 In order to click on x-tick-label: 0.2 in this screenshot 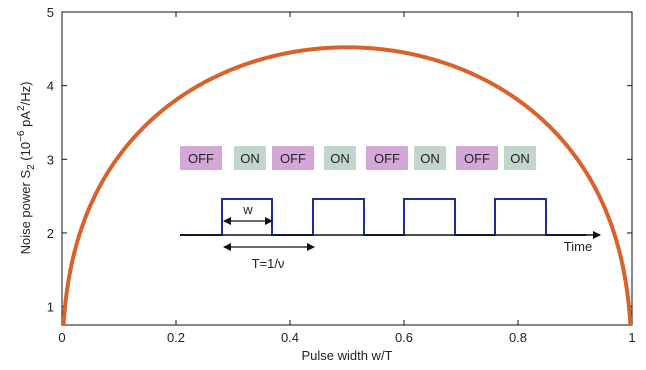, I will do `click(176, 337)`.